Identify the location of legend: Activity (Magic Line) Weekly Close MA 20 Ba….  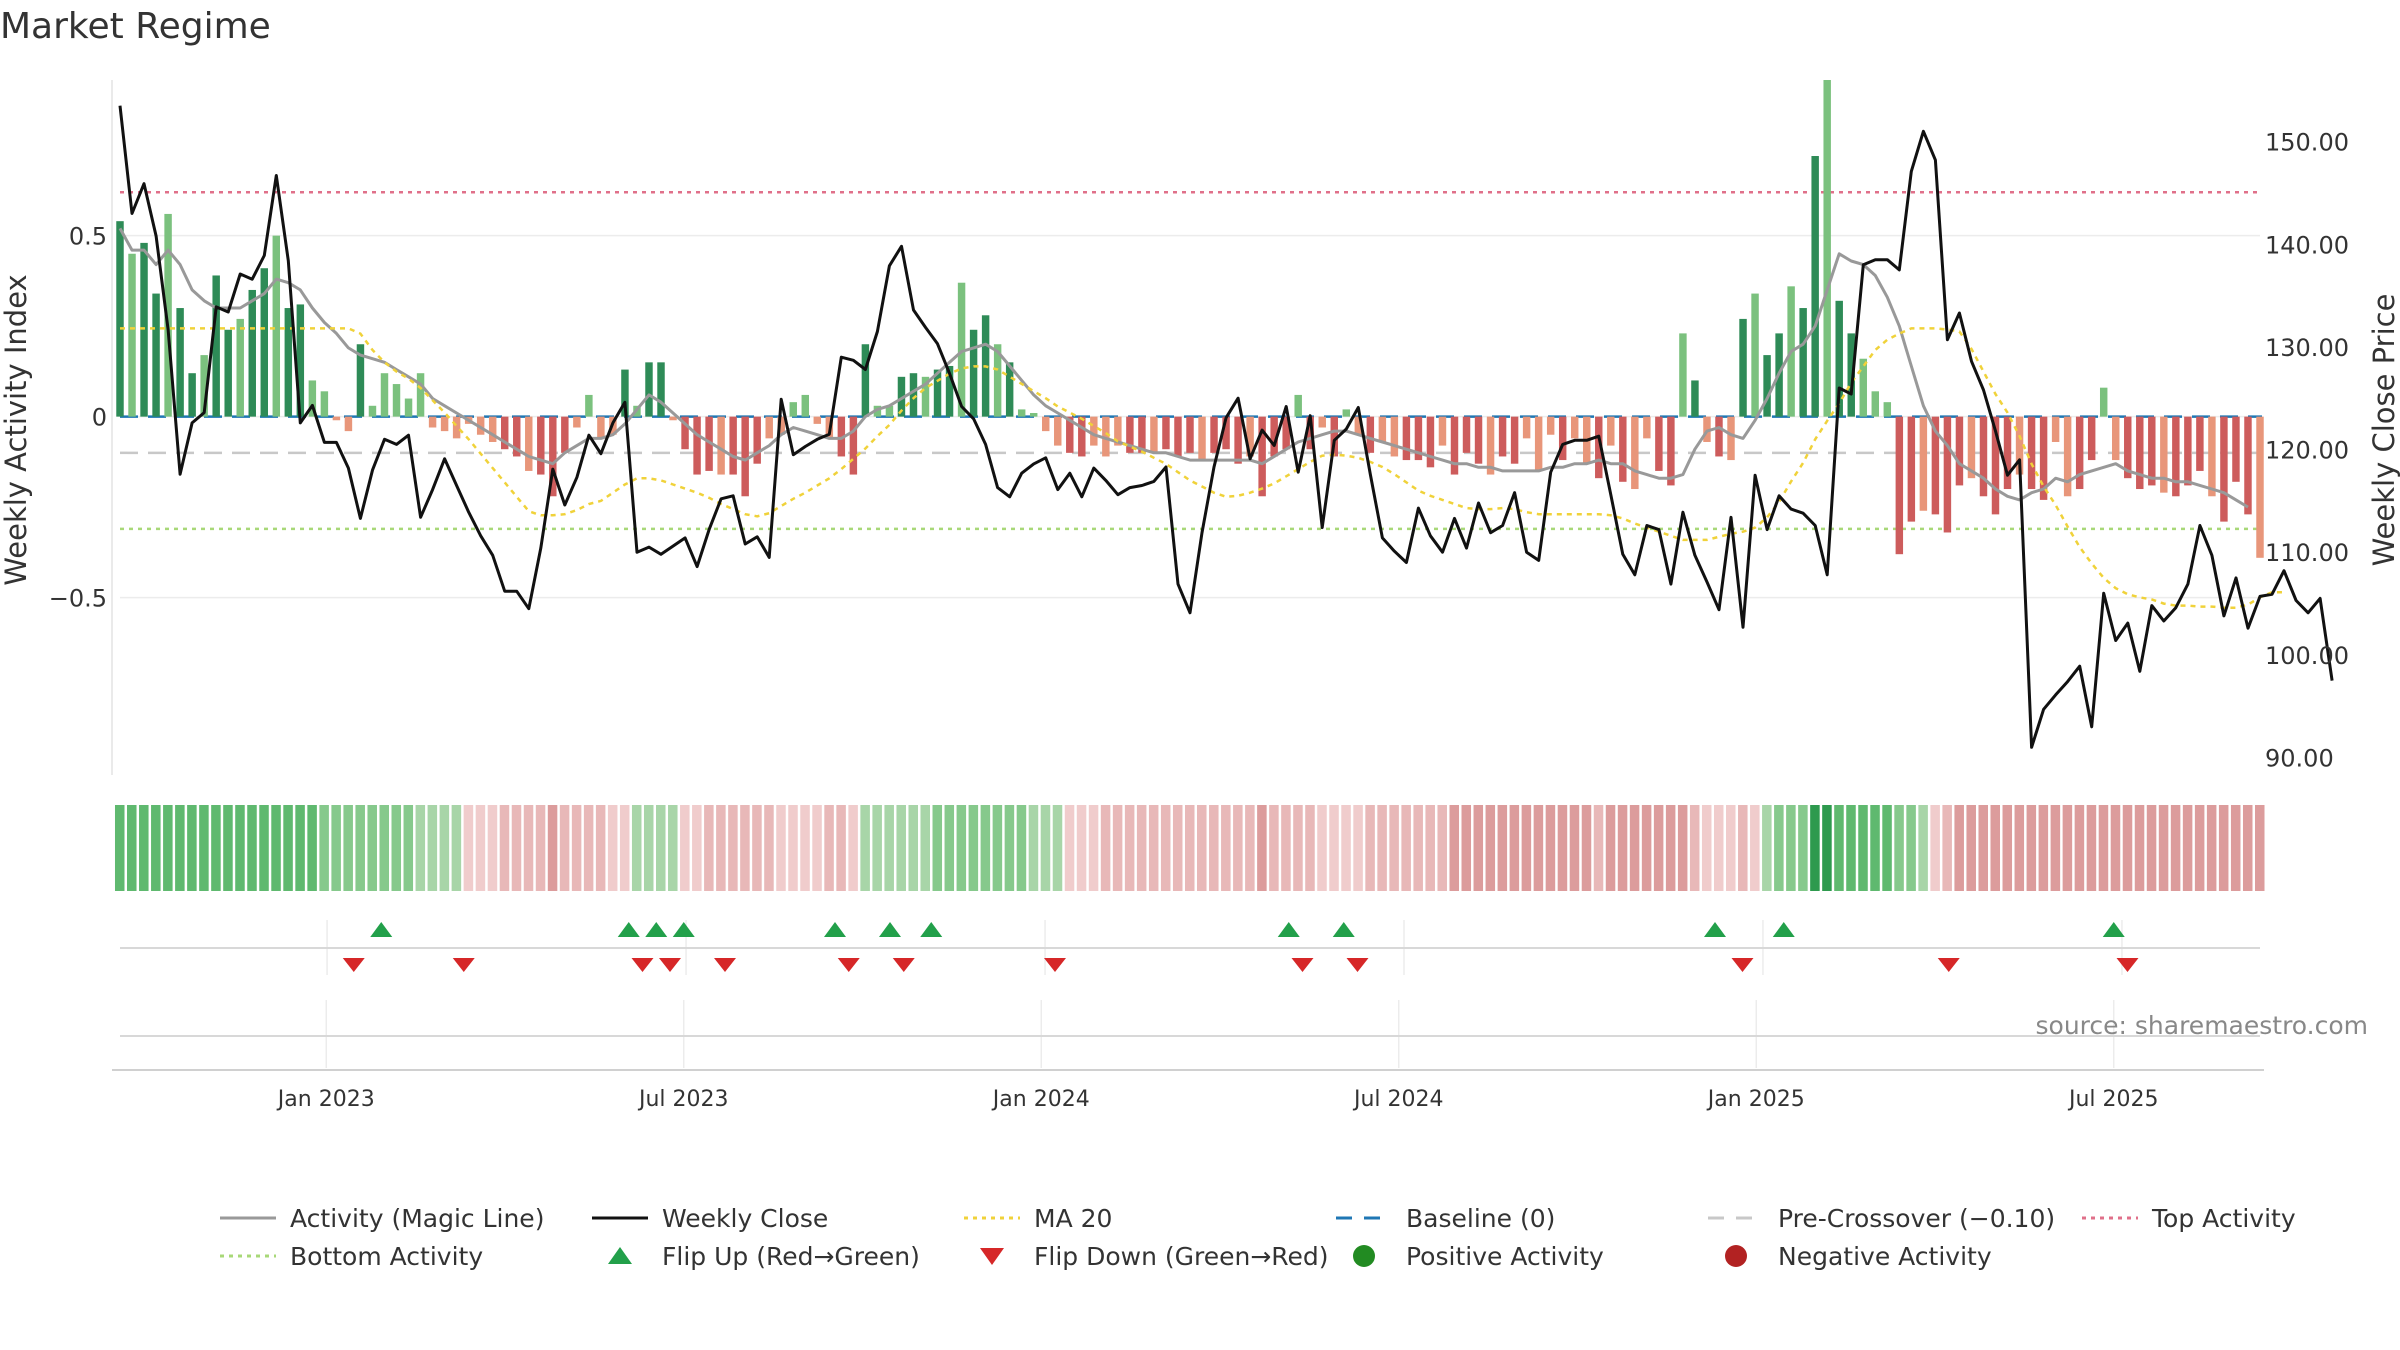
(1258, 1237).